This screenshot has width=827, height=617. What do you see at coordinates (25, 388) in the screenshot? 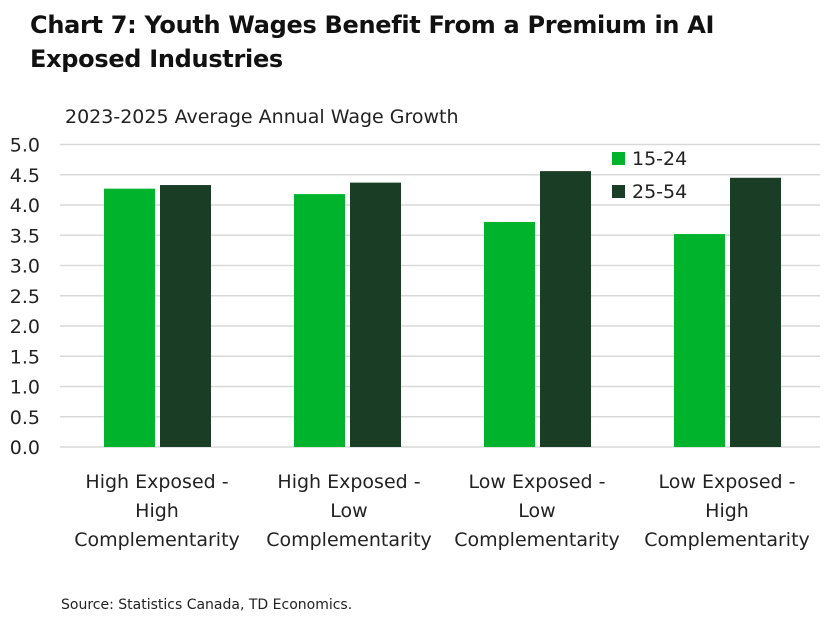
I see `y-tick-label: 1.0` at bounding box center [25, 388].